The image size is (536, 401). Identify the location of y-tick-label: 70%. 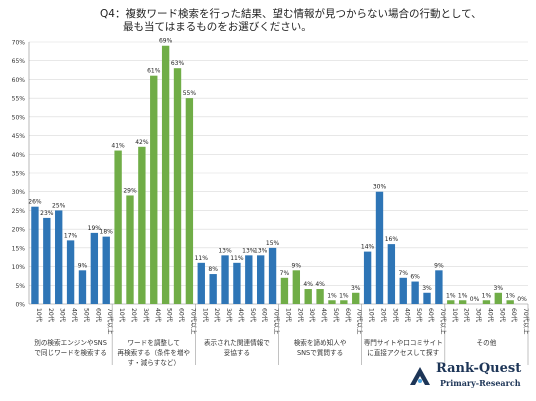
(19, 43).